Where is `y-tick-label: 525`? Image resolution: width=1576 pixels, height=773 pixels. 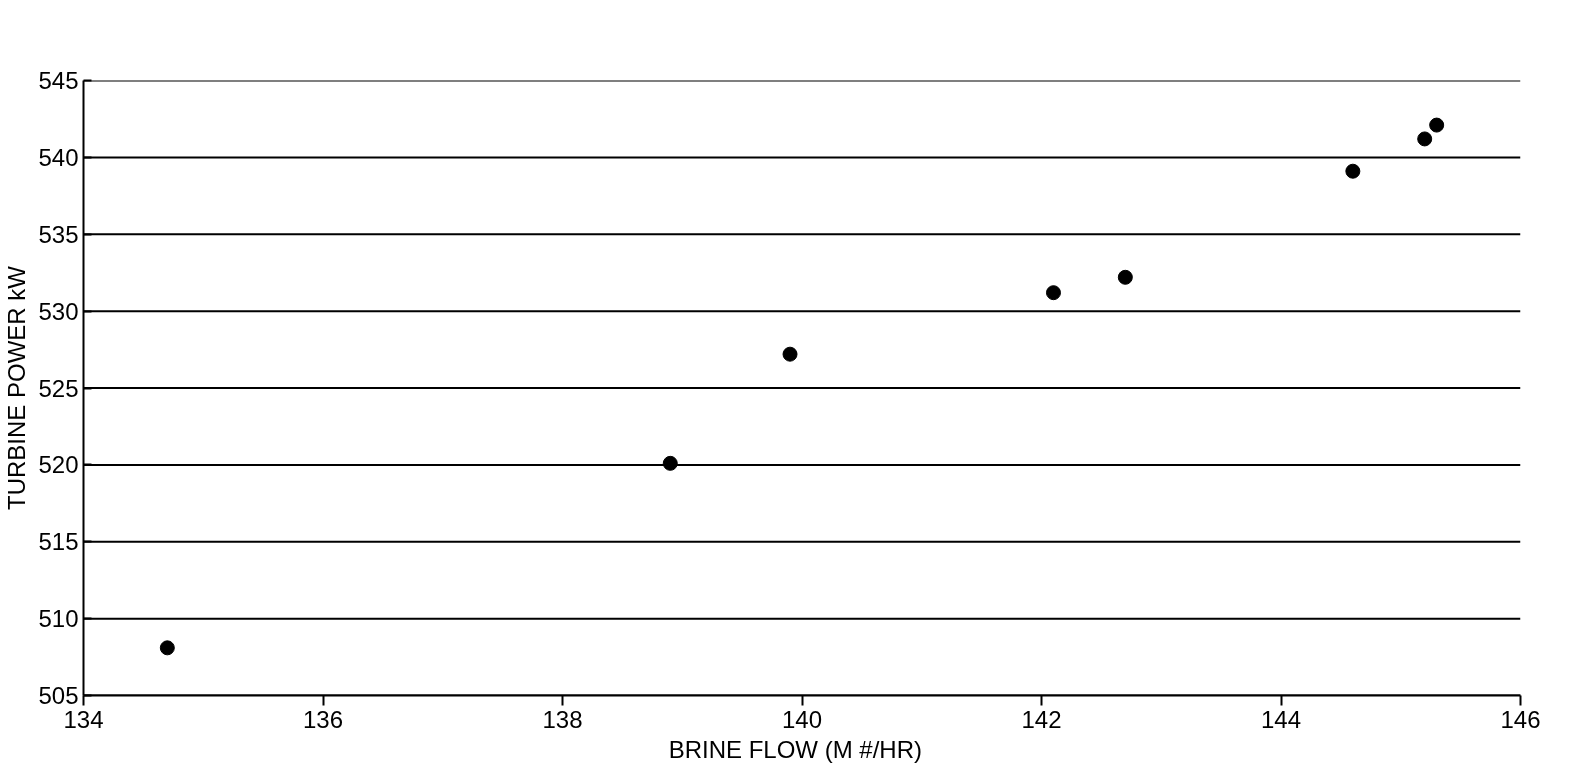
y-tick-label: 525 is located at coordinates (58, 388).